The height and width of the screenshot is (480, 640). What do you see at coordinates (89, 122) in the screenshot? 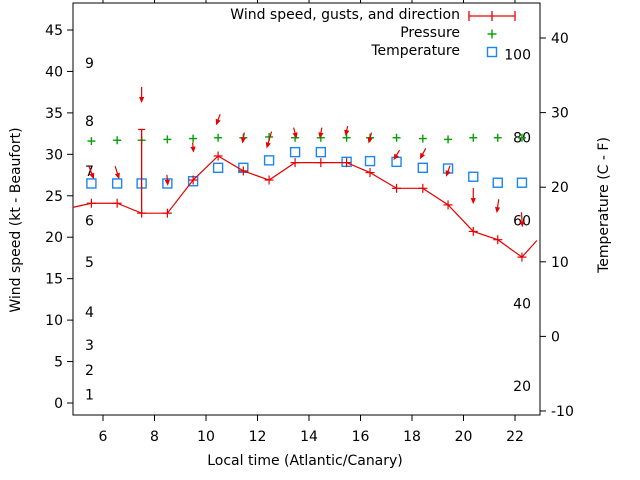
I see `beaufort-scale-label: 8` at bounding box center [89, 122].